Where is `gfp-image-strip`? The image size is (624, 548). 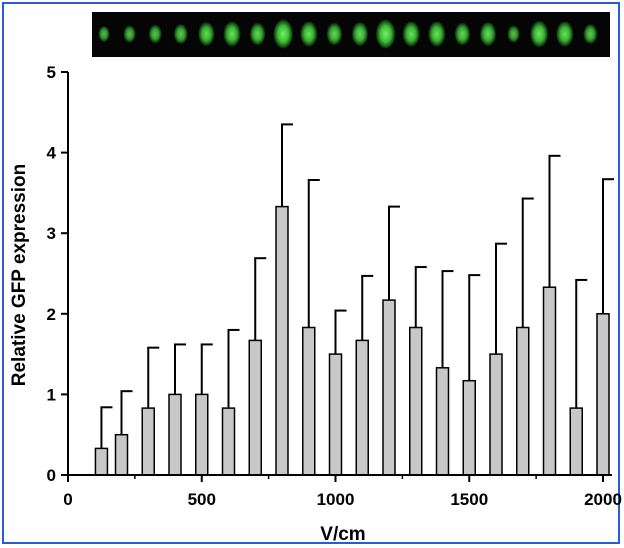 gfp-image-strip is located at coordinates (351, 34).